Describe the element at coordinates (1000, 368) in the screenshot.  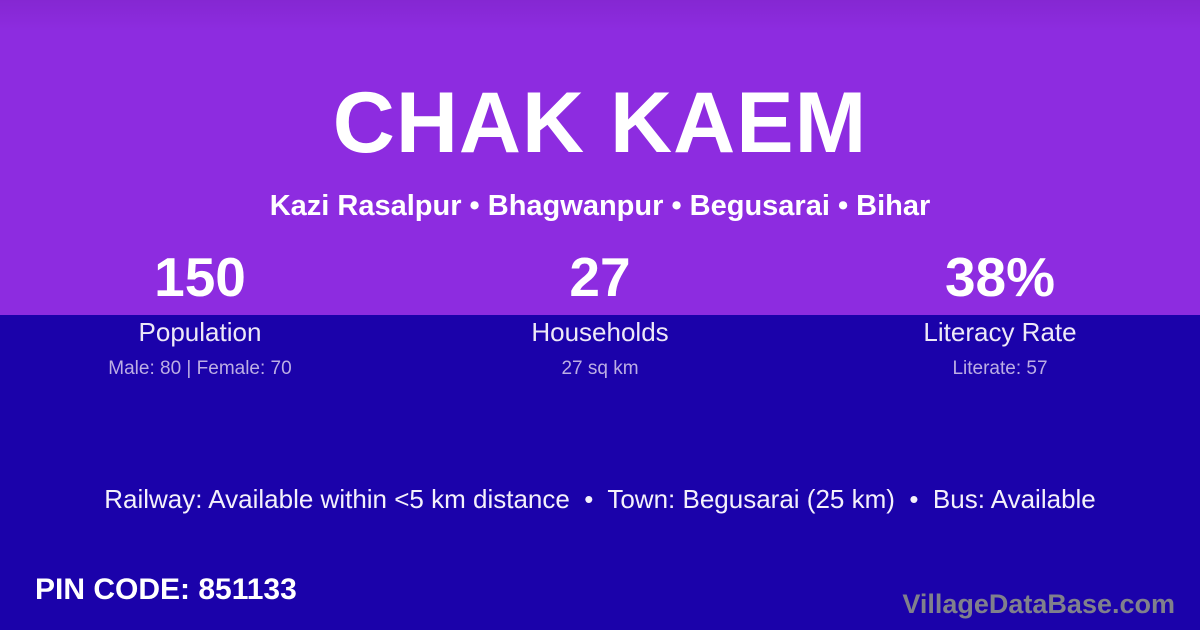
I see `literacy-detail: Literate: 57` at that location.